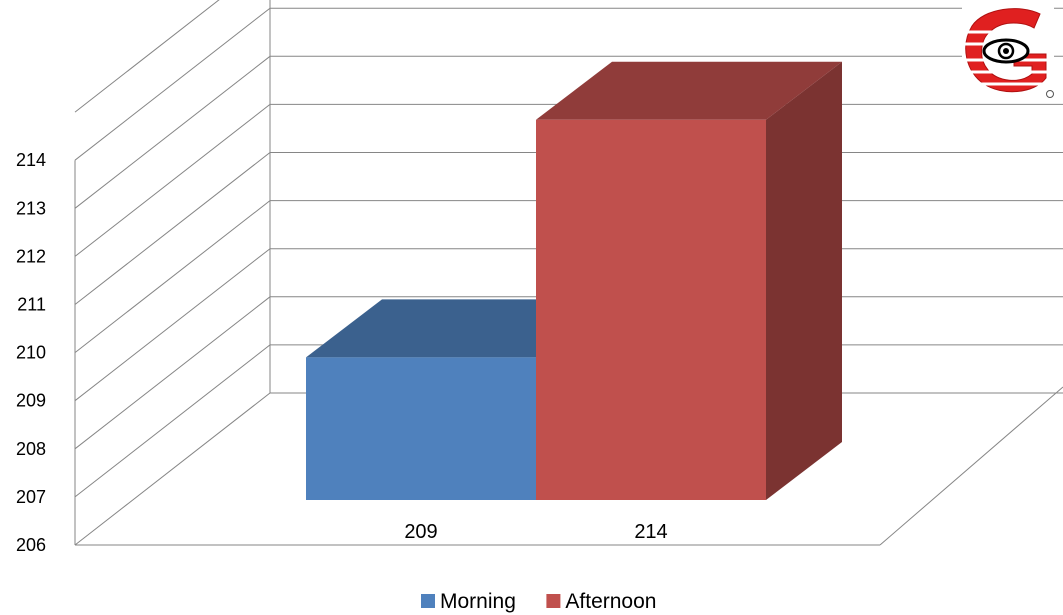  Describe the element at coordinates (31, 545) in the screenshot. I see `y-tick-label: 206` at that location.